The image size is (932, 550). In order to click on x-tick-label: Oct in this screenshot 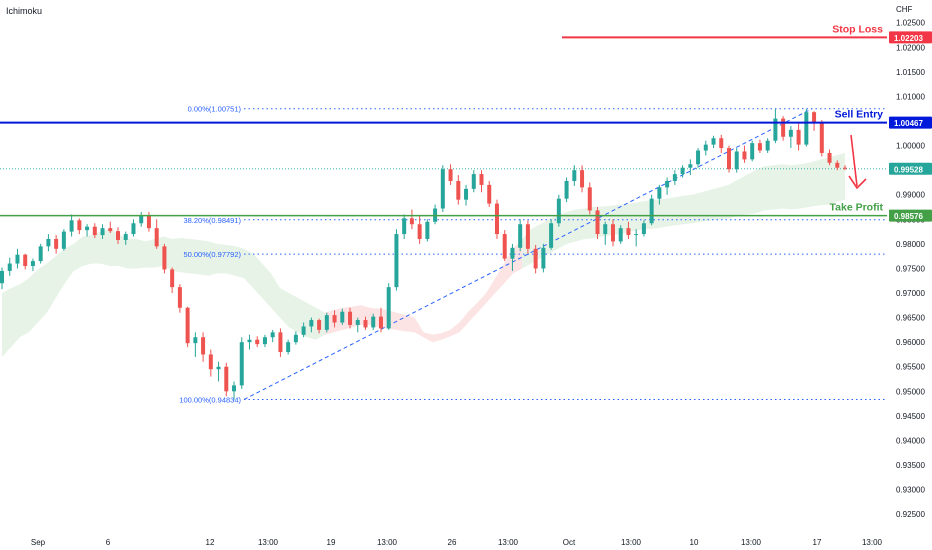, I will do `click(569, 542)`.